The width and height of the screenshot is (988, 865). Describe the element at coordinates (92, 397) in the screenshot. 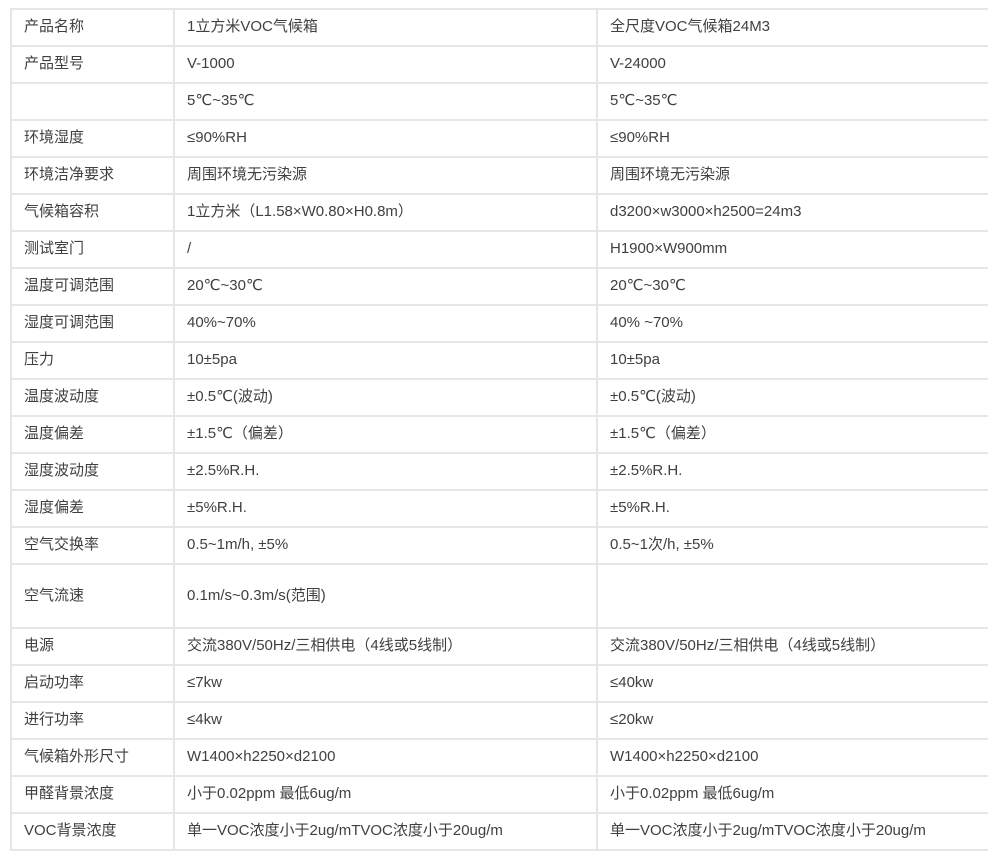

I see `spec-label-cell: 温度波动度` at that location.